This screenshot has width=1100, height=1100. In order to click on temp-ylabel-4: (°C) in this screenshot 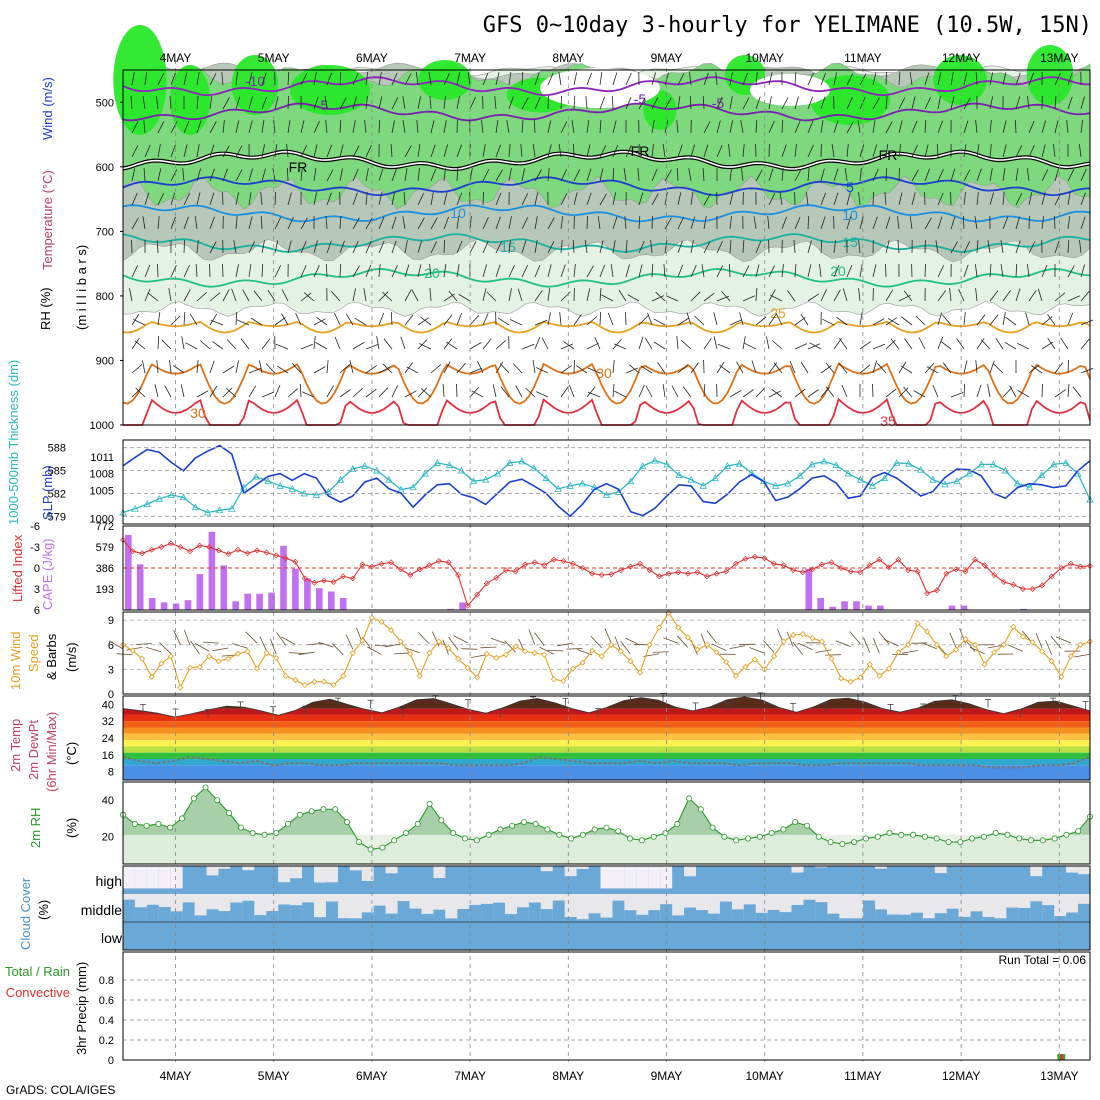, I will do `click(71, 753)`.